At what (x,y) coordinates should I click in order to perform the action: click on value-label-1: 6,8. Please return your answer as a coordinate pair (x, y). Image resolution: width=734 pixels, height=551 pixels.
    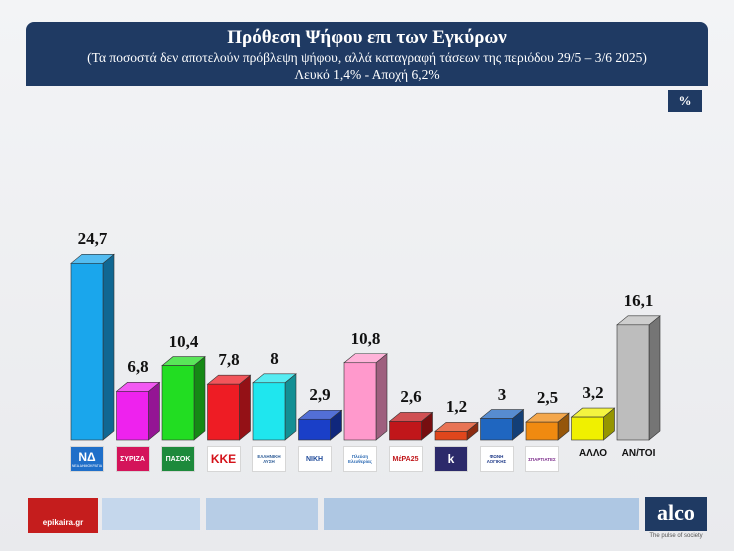
    Looking at the image, I should click on (138, 367).